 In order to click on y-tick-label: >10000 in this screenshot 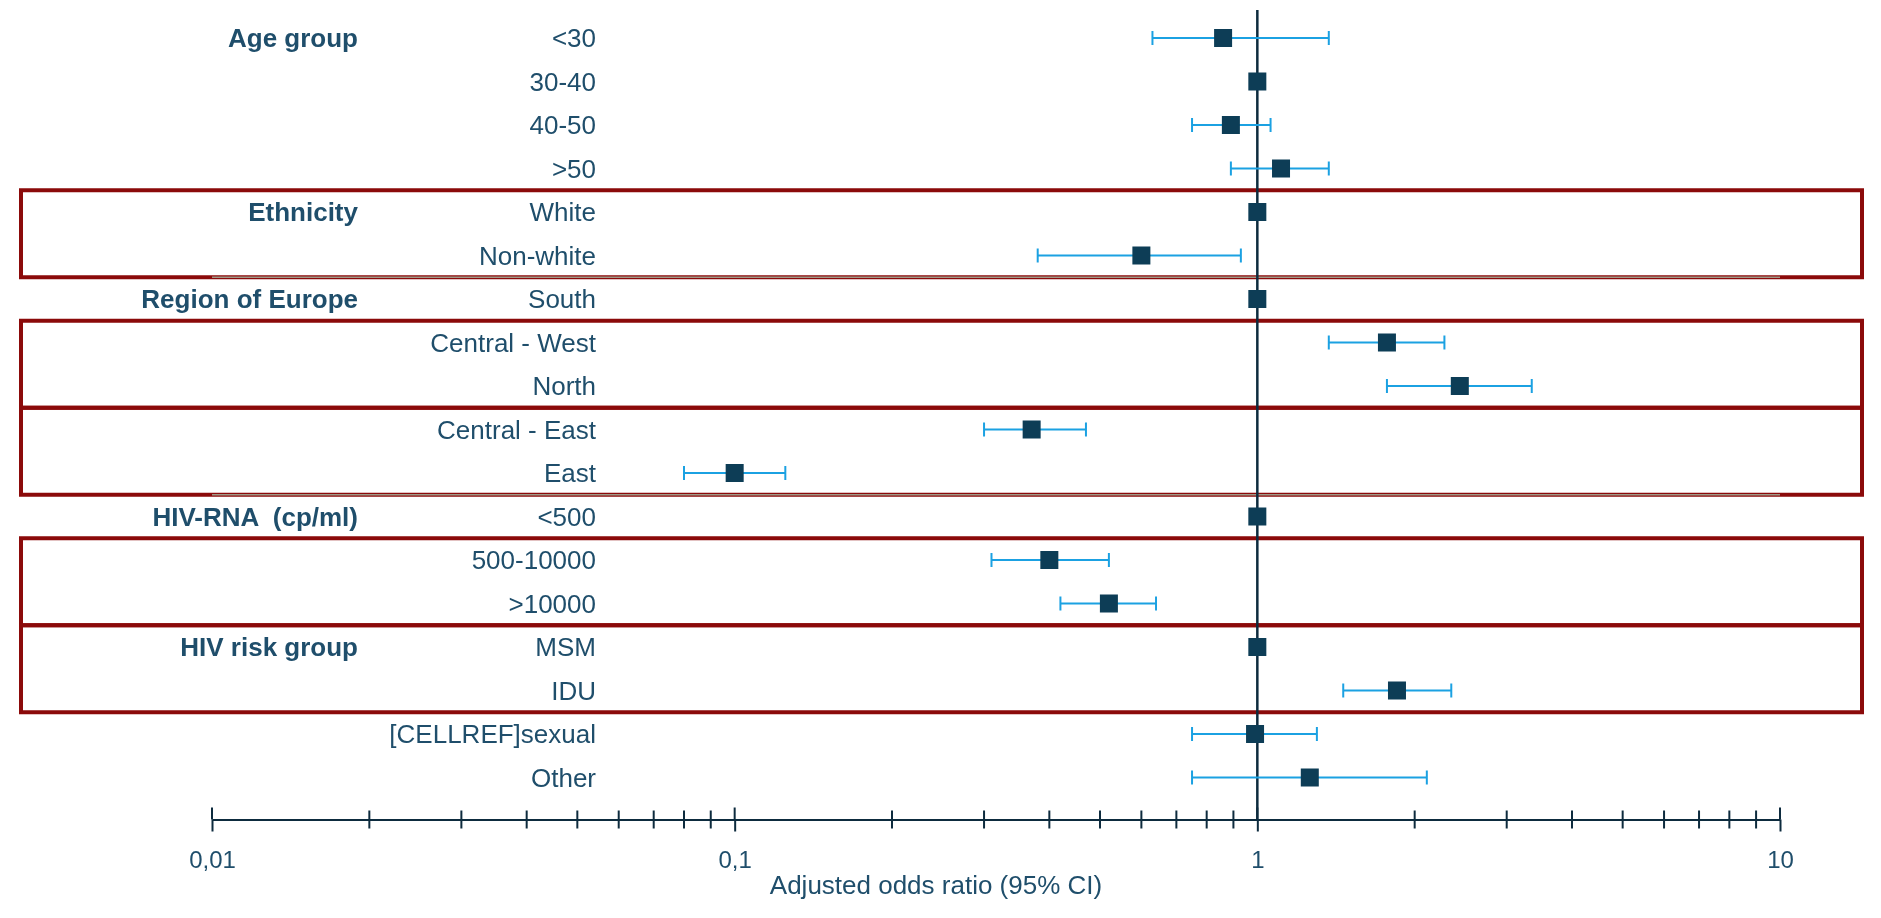, I will do `click(552, 603)`.